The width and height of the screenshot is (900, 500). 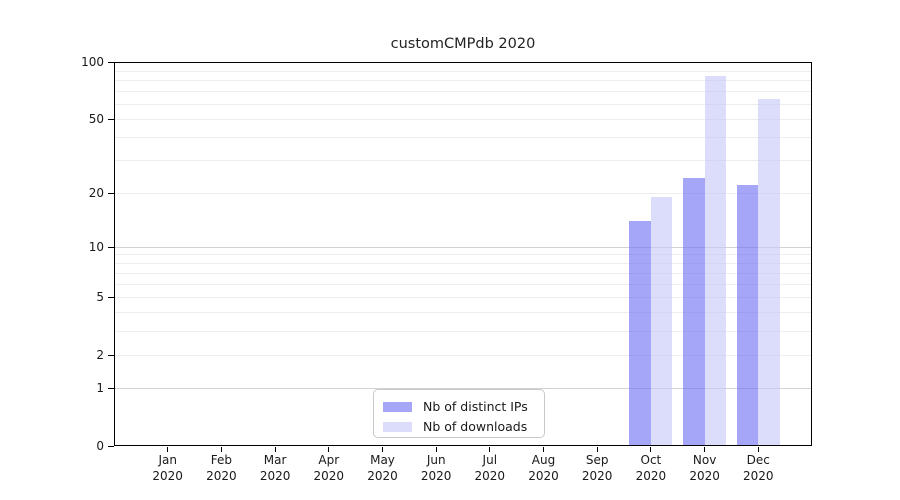 What do you see at coordinates (221, 468) in the screenshot?
I see `x-tick-label-feb: Feb 2020` at bounding box center [221, 468].